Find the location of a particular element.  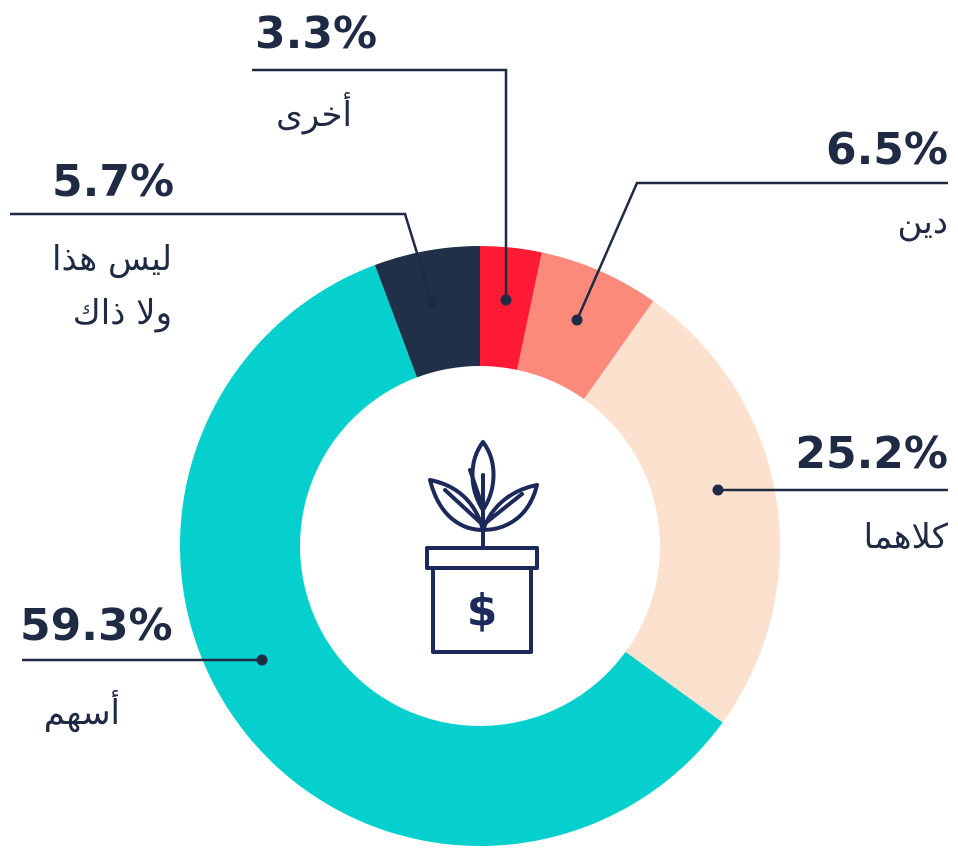

category-label: أسهم is located at coordinates (81, 713).